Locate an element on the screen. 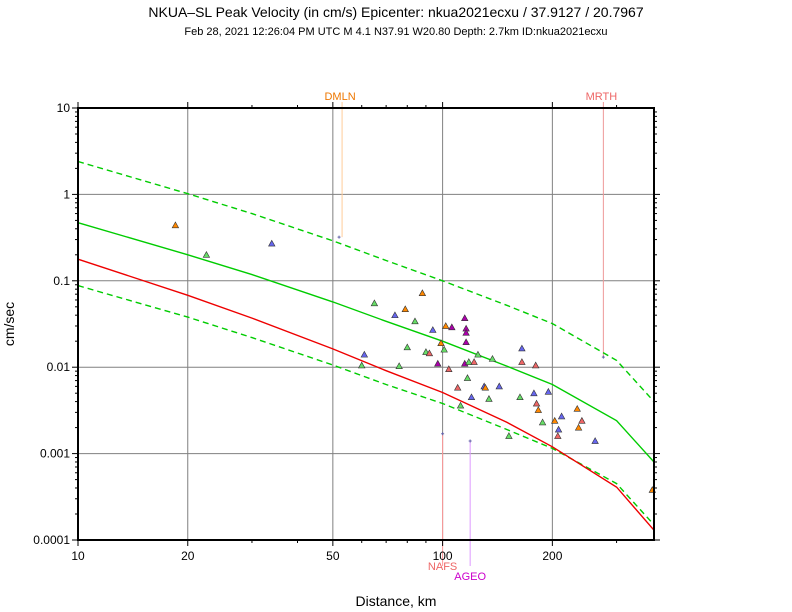 The width and height of the screenshot is (792, 612). station-label: DMLN is located at coordinates (339, 97).